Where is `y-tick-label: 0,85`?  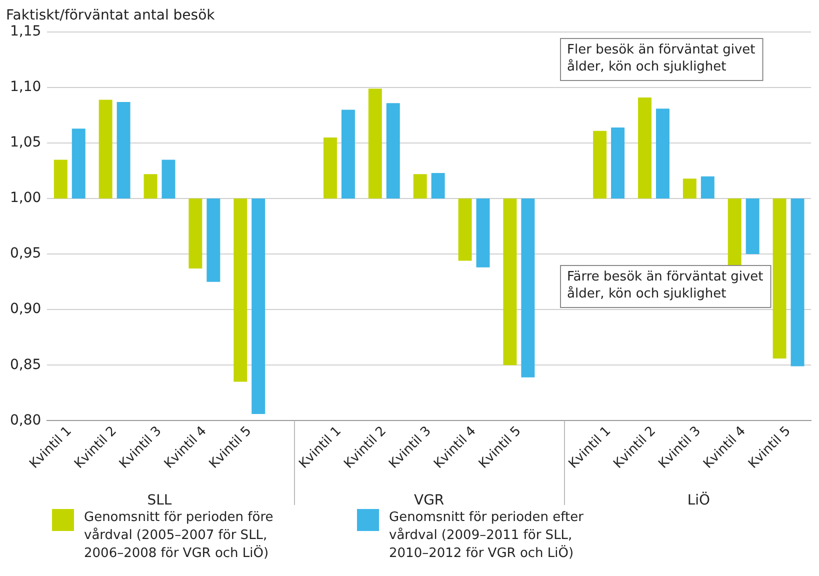
y-tick-label: 0,85 is located at coordinates (26, 364).